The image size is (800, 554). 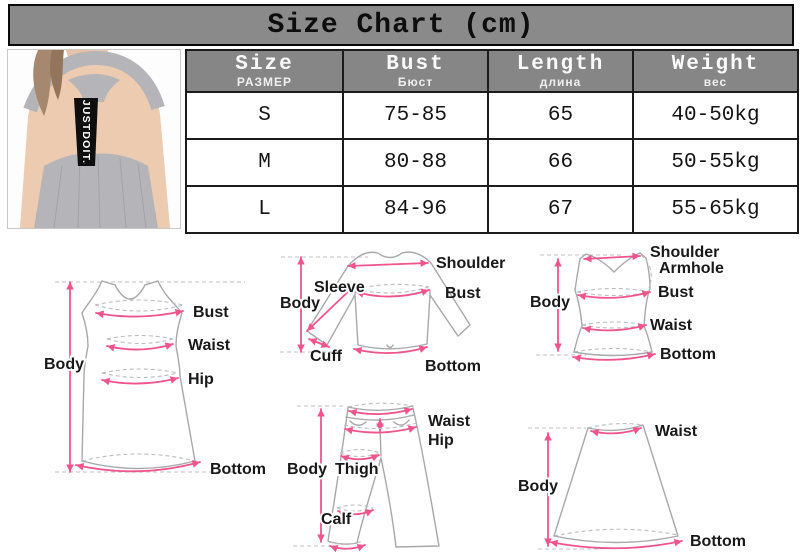 I want to click on label-armhole: Armhole, so click(x=691, y=268).